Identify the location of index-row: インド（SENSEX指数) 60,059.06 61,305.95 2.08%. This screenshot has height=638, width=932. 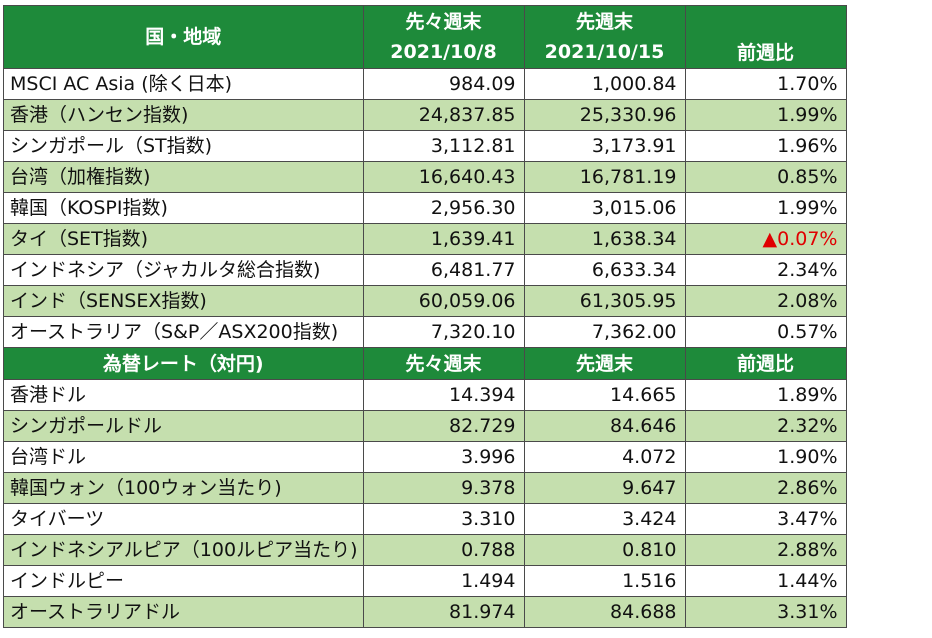
(425, 301).